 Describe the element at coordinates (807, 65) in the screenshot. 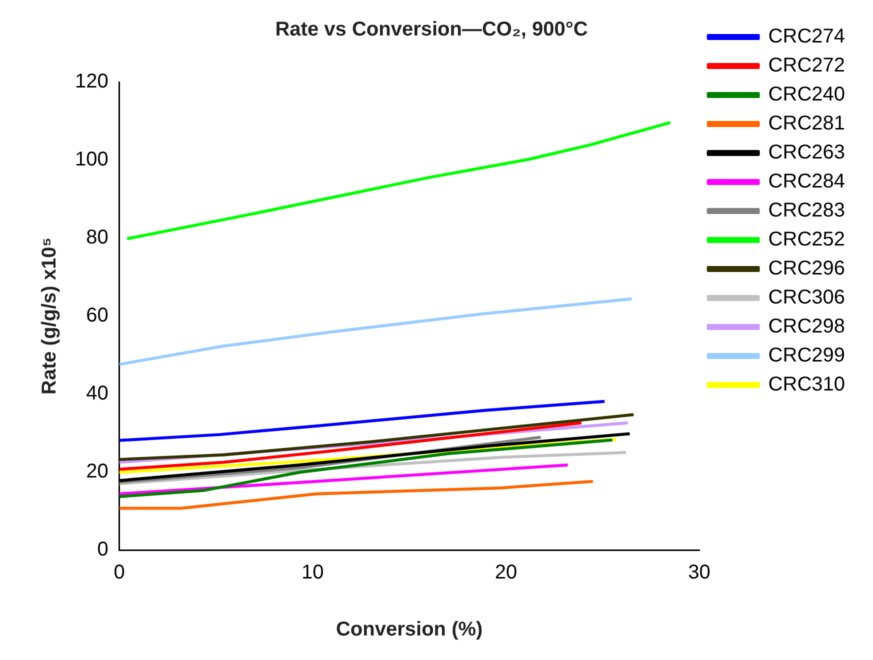

I see `legend-label: CRC272` at that location.